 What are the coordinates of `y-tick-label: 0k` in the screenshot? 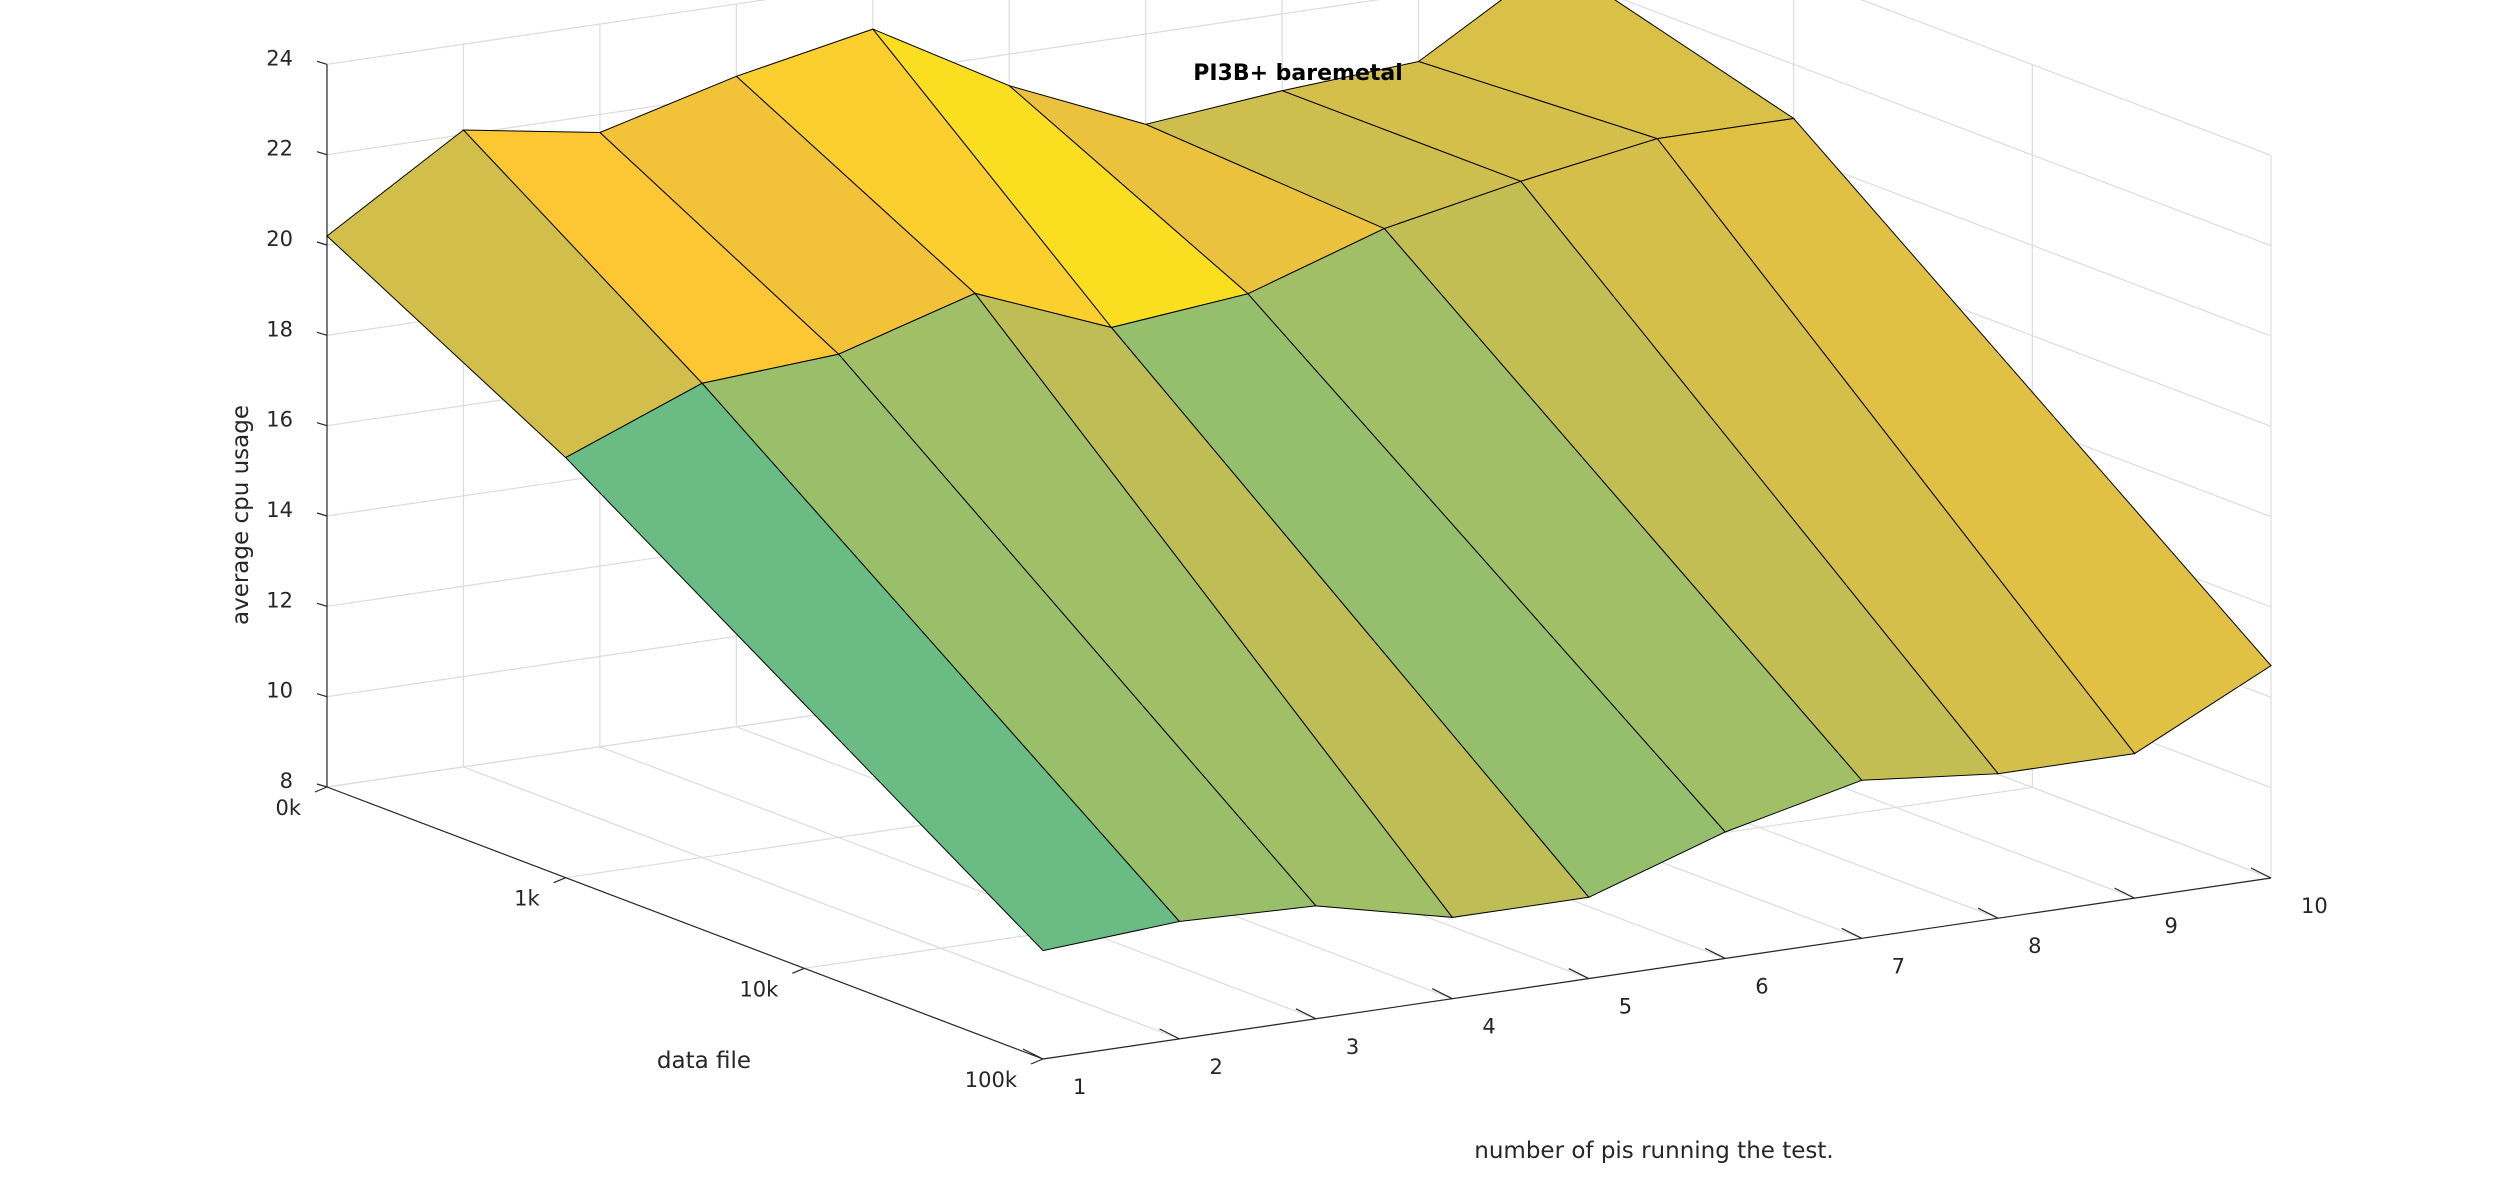 It's located at (288, 808).